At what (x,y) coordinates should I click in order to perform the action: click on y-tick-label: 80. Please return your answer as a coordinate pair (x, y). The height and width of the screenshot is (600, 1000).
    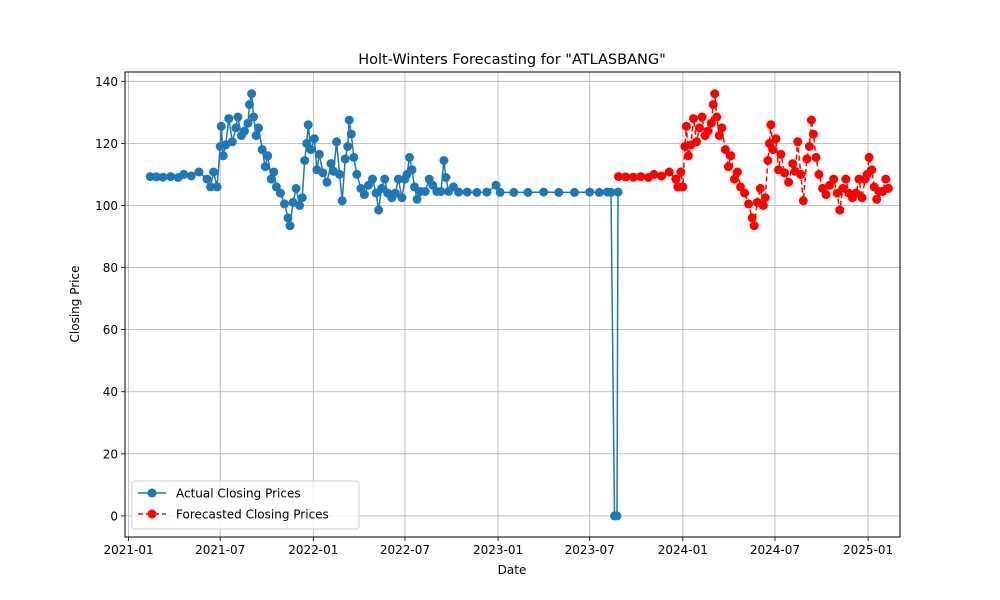
    Looking at the image, I should click on (110, 268).